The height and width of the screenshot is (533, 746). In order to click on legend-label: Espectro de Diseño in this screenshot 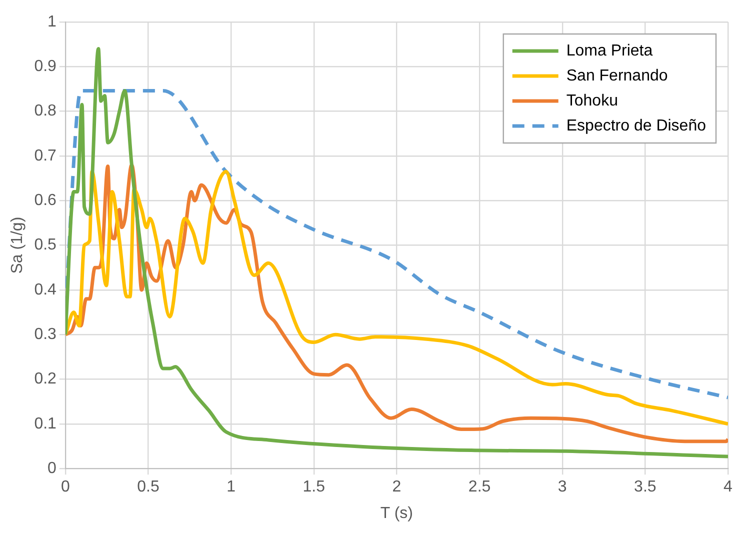, I will do `click(636, 125)`.